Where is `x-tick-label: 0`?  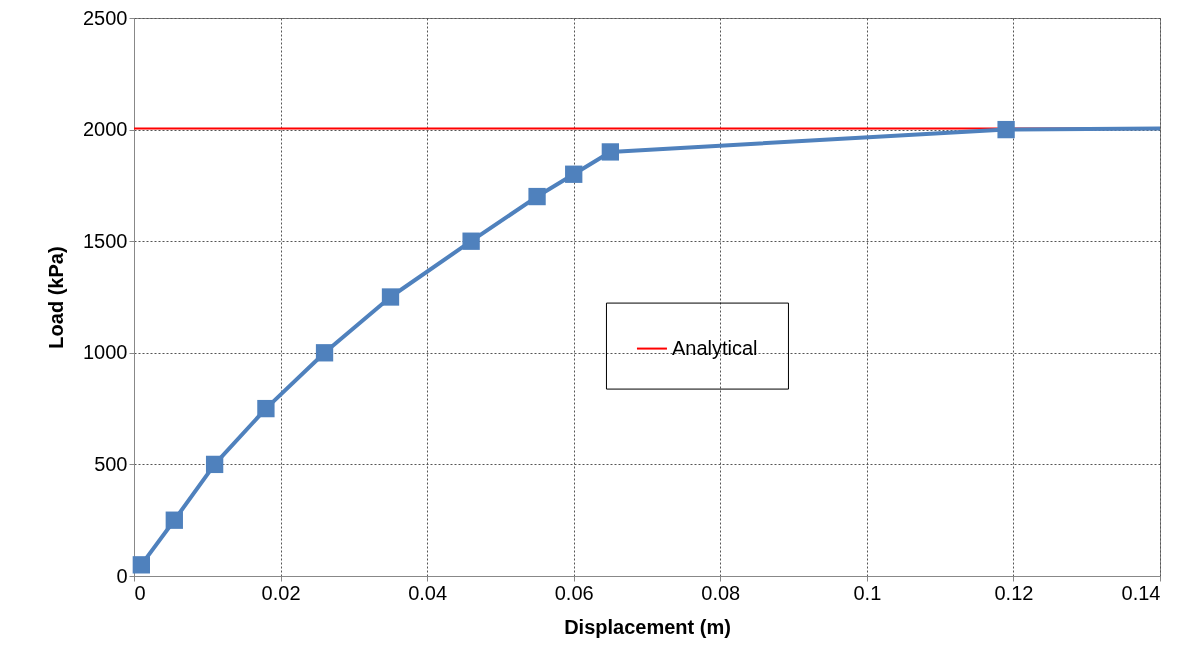
x-tick-label: 0 is located at coordinates (140, 592).